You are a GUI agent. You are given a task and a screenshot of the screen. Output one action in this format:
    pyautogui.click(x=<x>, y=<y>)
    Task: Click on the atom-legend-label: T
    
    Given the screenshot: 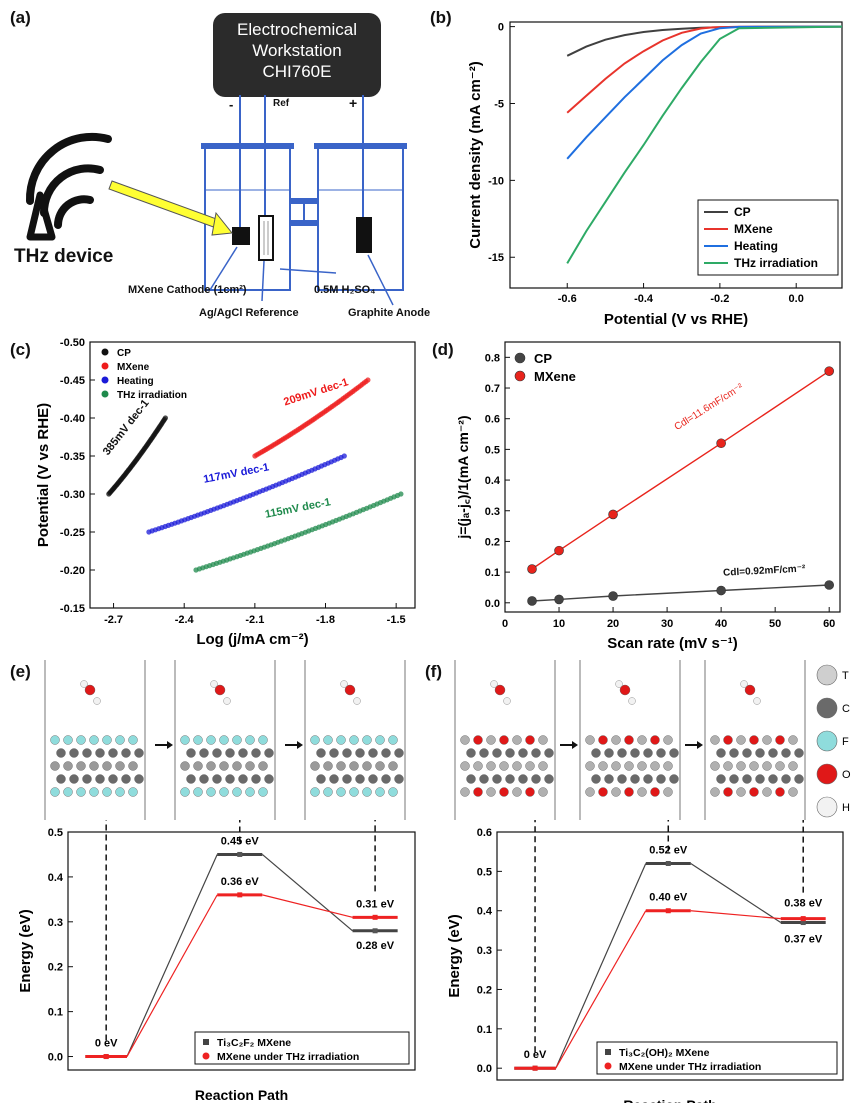 What is the action you would take?
    pyautogui.click(x=845, y=676)
    